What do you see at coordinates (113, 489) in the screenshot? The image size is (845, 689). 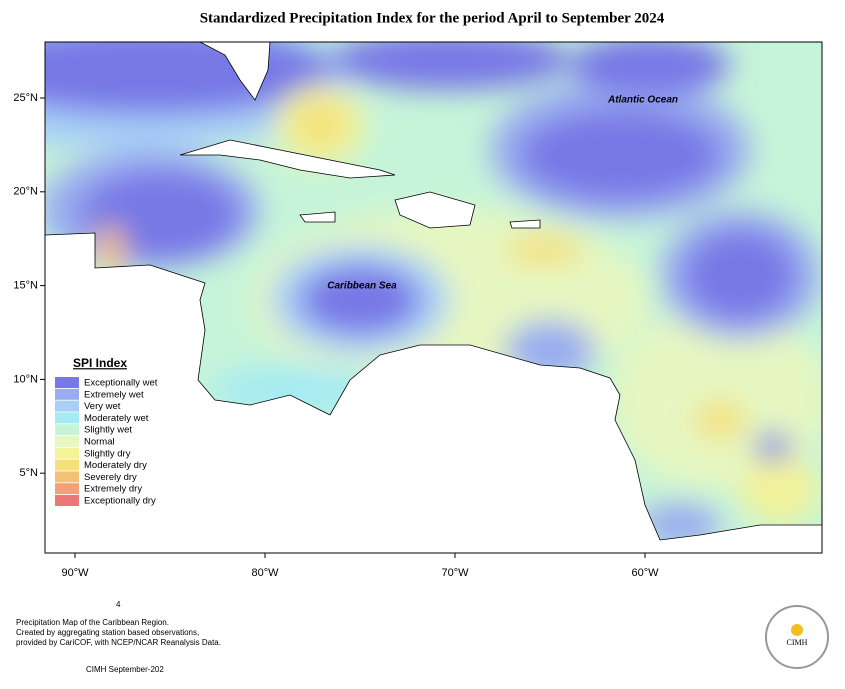 I see `legend-label: Extremely dry` at bounding box center [113, 489].